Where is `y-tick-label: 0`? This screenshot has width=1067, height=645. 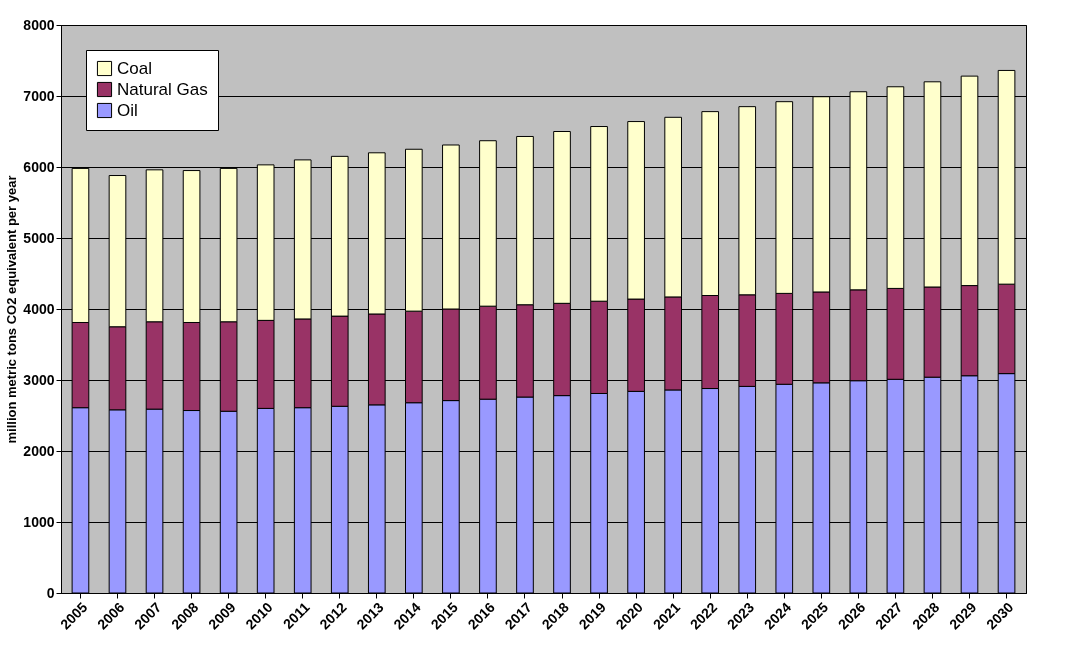
y-tick-label: 0 is located at coordinates (50, 592).